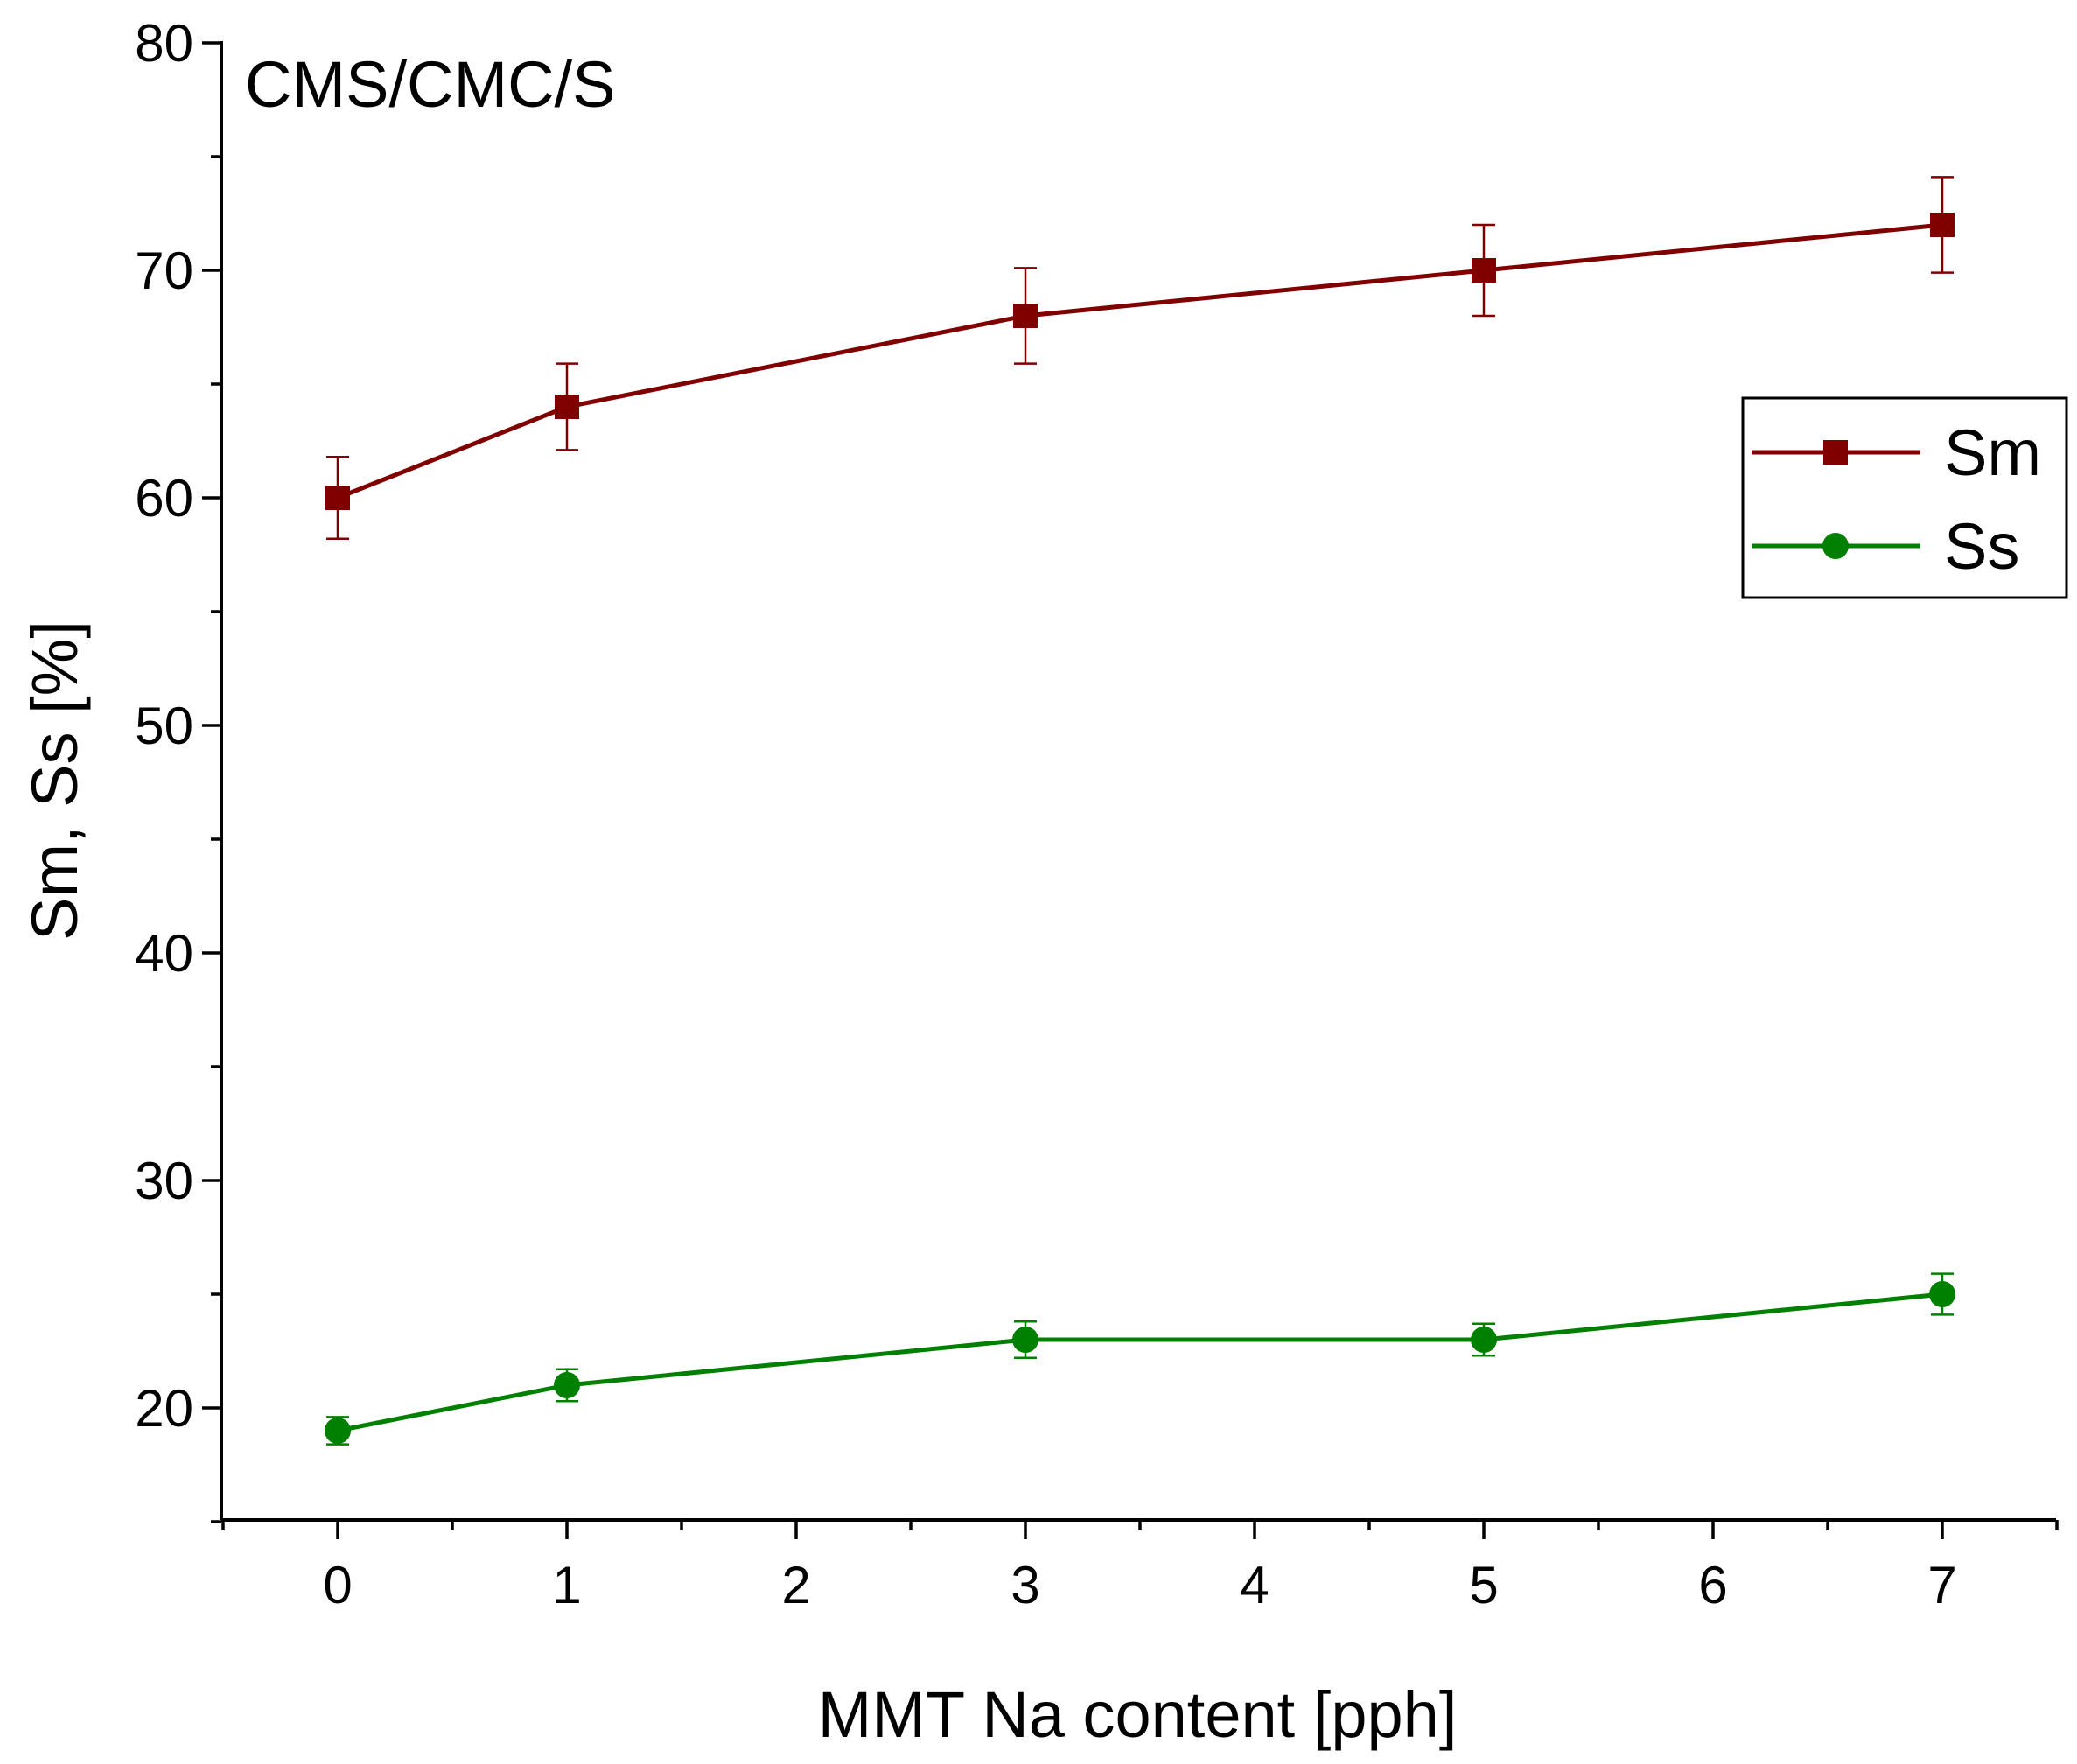  I want to click on series-ss, so click(1140, 1359).